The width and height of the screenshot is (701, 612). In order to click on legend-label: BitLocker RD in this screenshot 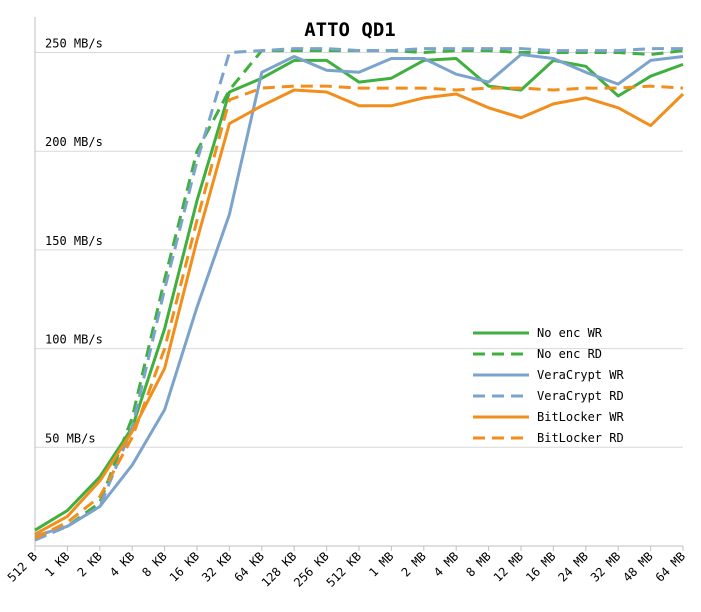, I will do `click(580, 438)`.